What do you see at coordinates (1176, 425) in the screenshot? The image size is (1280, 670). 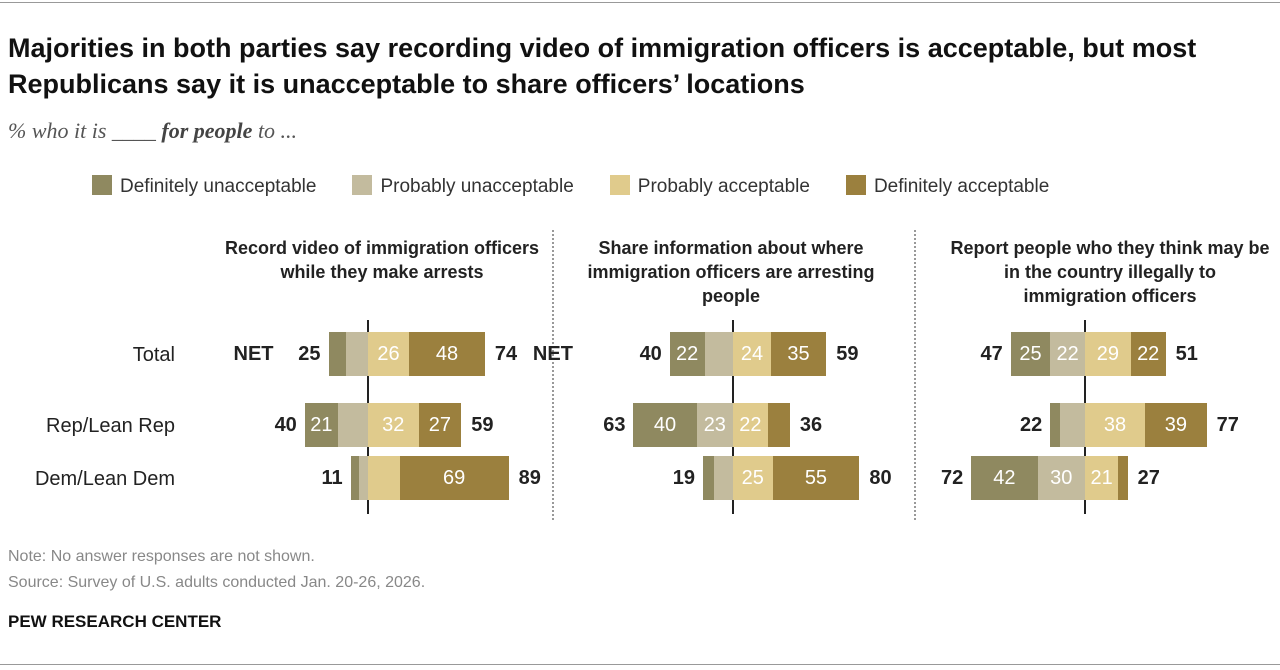 I see `bar-segment: 39` at bounding box center [1176, 425].